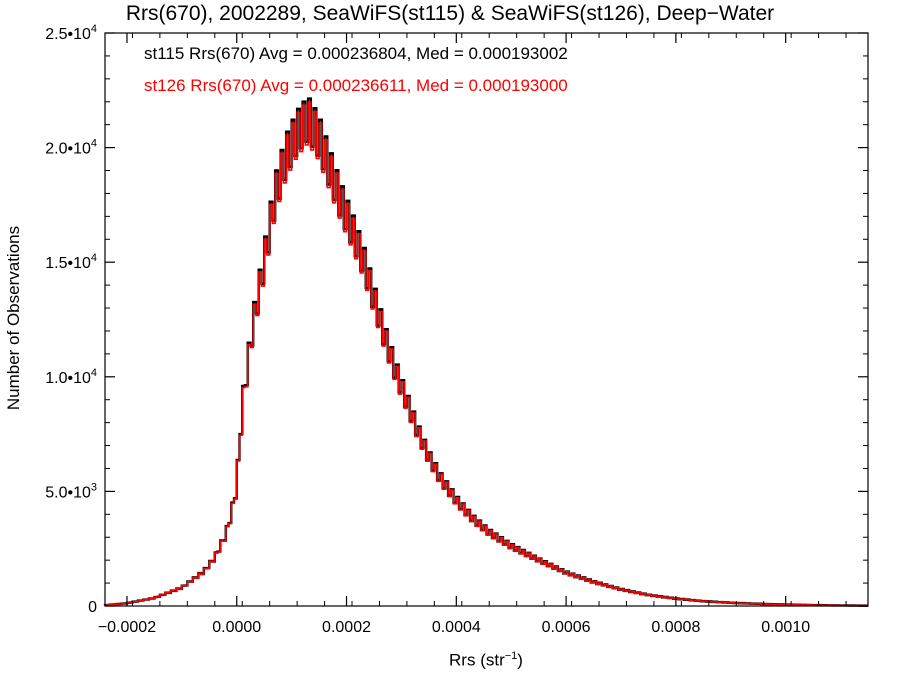 The width and height of the screenshot is (900, 675). I want to click on y-tick-label: 1.5•104, so click(71, 262).